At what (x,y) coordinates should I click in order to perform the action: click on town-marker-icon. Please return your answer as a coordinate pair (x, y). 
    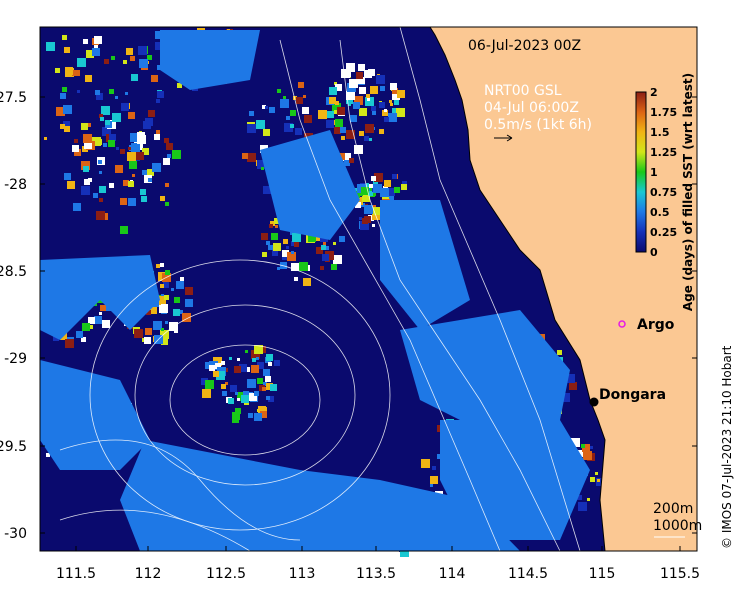
    Looking at the image, I should click on (594, 402).